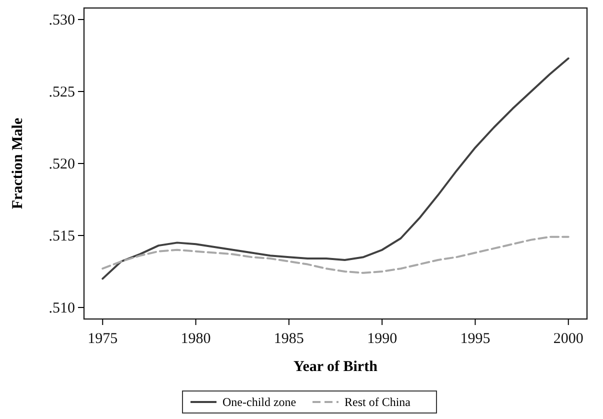 This screenshot has width=603, height=419. What do you see at coordinates (61, 20) in the screenshot?
I see `y-tick-label: .530` at bounding box center [61, 20].